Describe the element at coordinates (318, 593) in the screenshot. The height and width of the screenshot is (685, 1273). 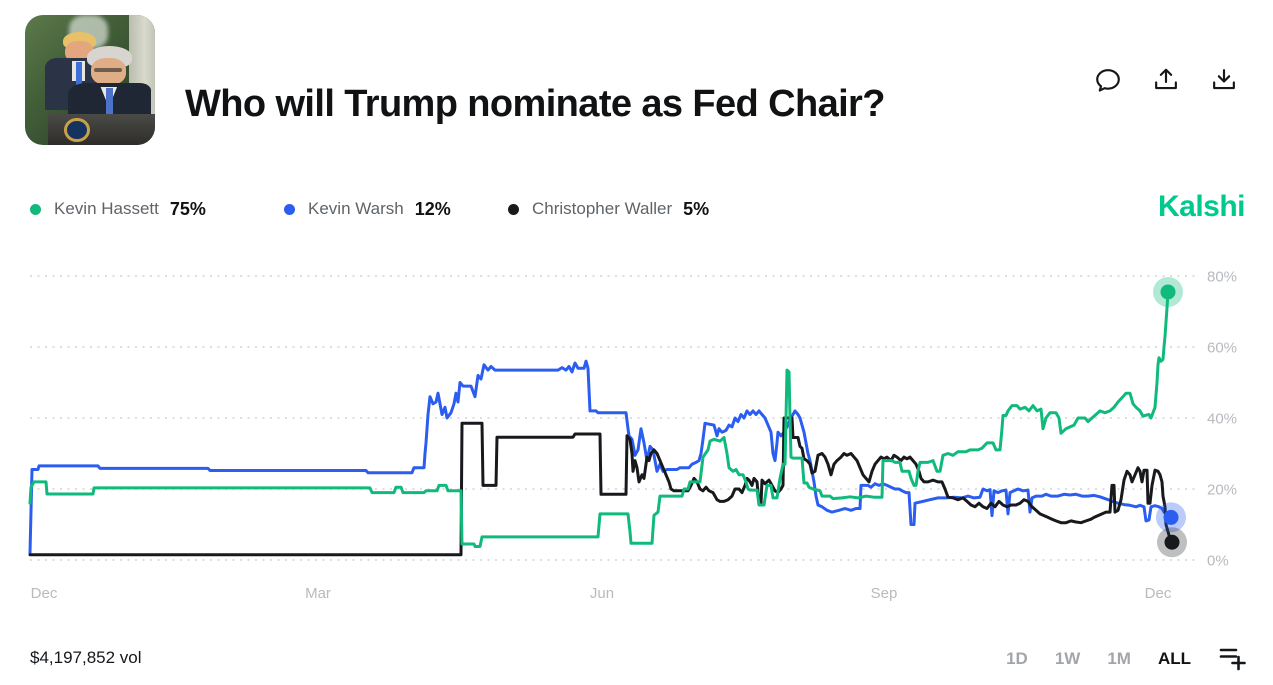
I see `svg-text: Mar` at that location.